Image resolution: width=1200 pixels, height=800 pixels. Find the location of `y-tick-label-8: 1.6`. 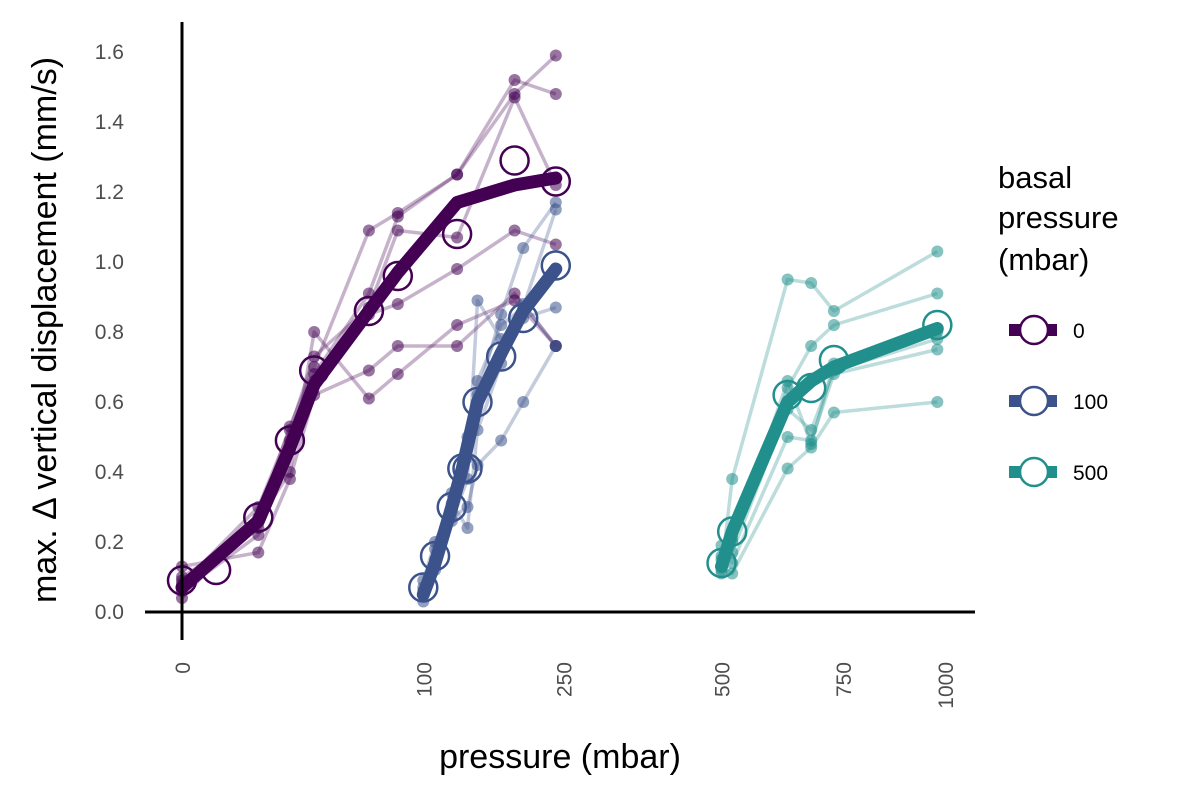

y-tick-label-8: 1.6 is located at coordinates (109, 52).